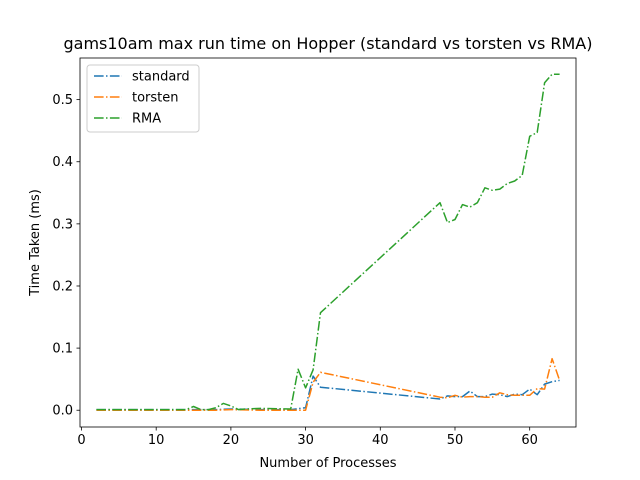  What do you see at coordinates (81, 440) in the screenshot?
I see `x-tick-label: 0` at bounding box center [81, 440].